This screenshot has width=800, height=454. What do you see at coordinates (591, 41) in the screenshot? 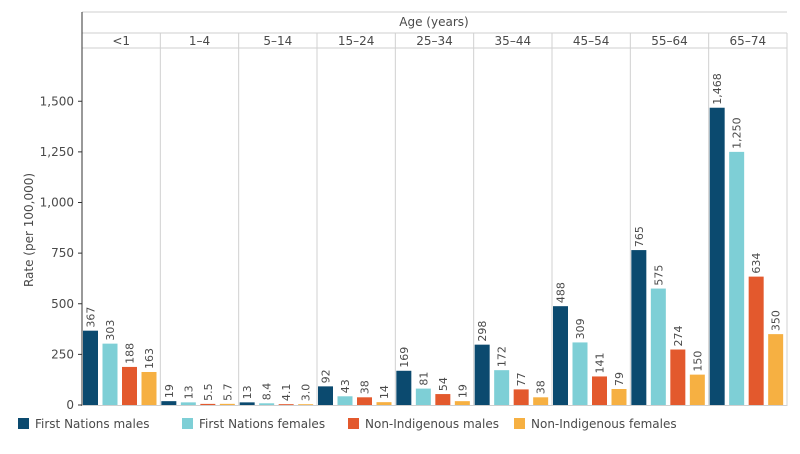
I see `category-label: 45–54` at bounding box center [591, 41].